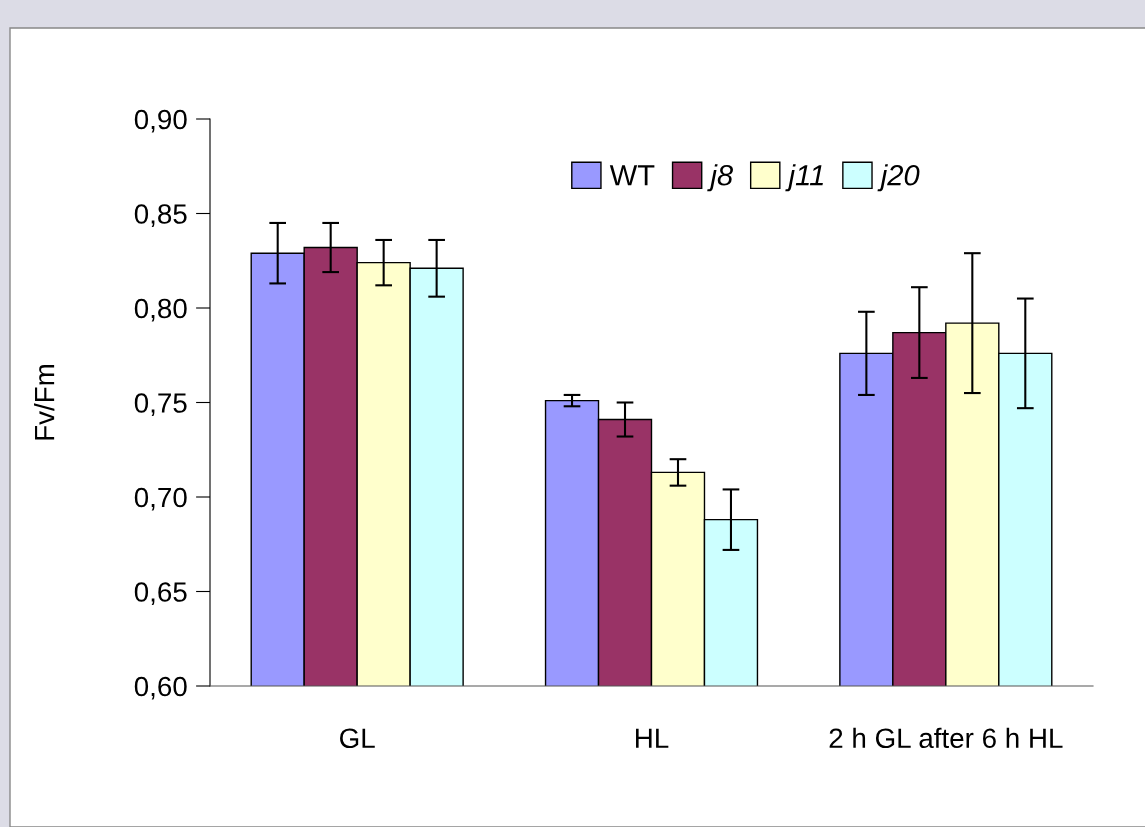 This screenshot has width=1145, height=827. Describe the element at coordinates (160, 499) in the screenshot. I see `y-tick-label: 0,70` at that location.